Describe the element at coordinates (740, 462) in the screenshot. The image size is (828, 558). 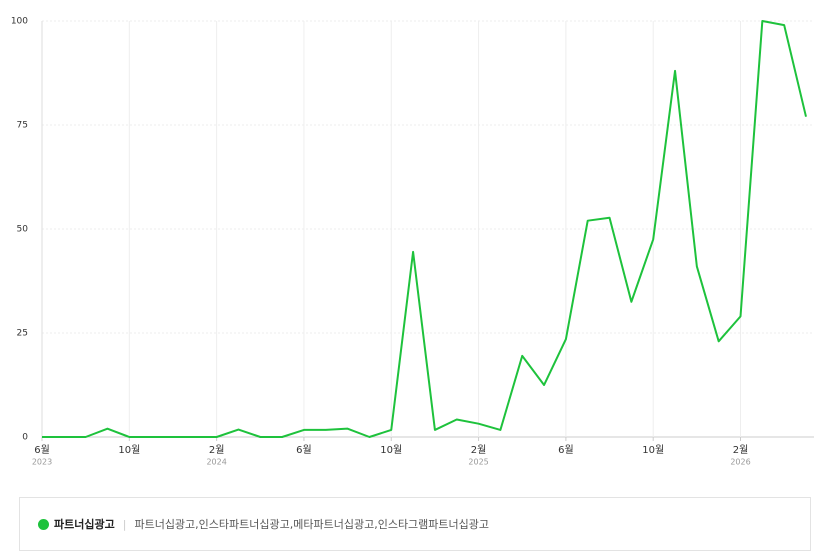
I see `x-year-label: 2026` at that location.